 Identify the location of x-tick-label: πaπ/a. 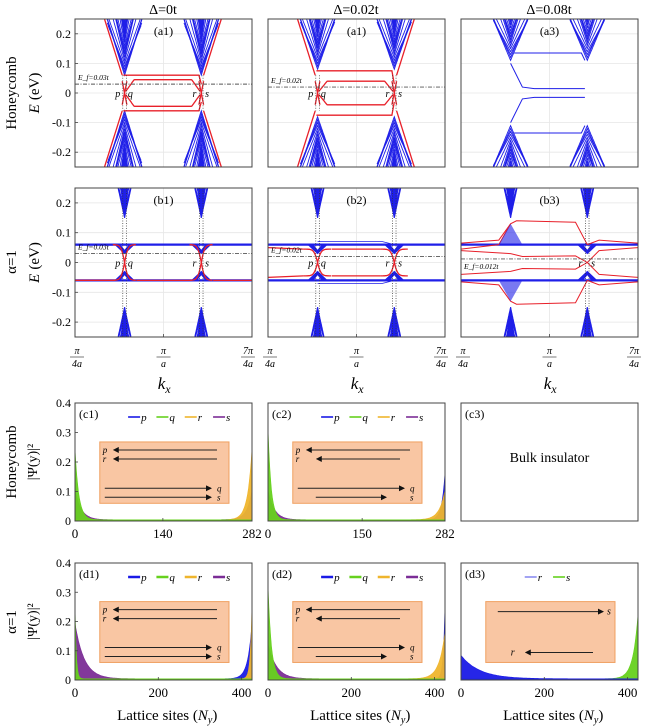
(549, 358).